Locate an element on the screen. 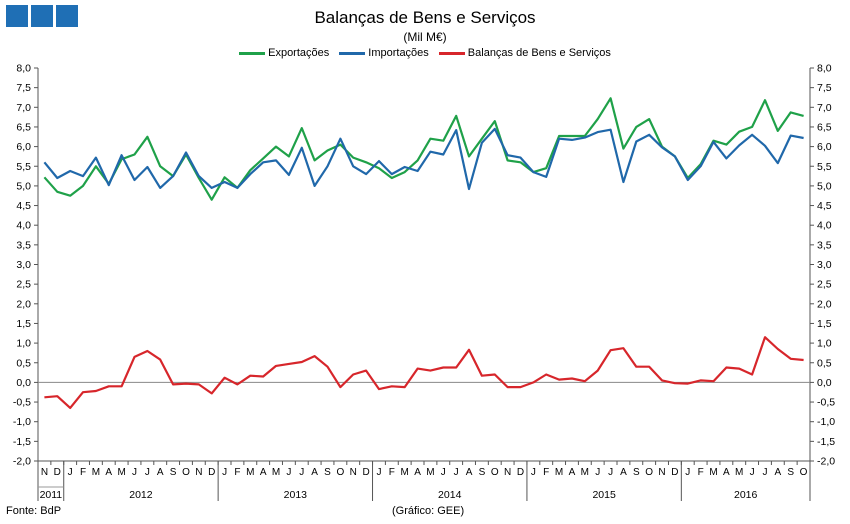 The image size is (850, 524). y-tick-label-left: 0,5 is located at coordinates (23, 363).